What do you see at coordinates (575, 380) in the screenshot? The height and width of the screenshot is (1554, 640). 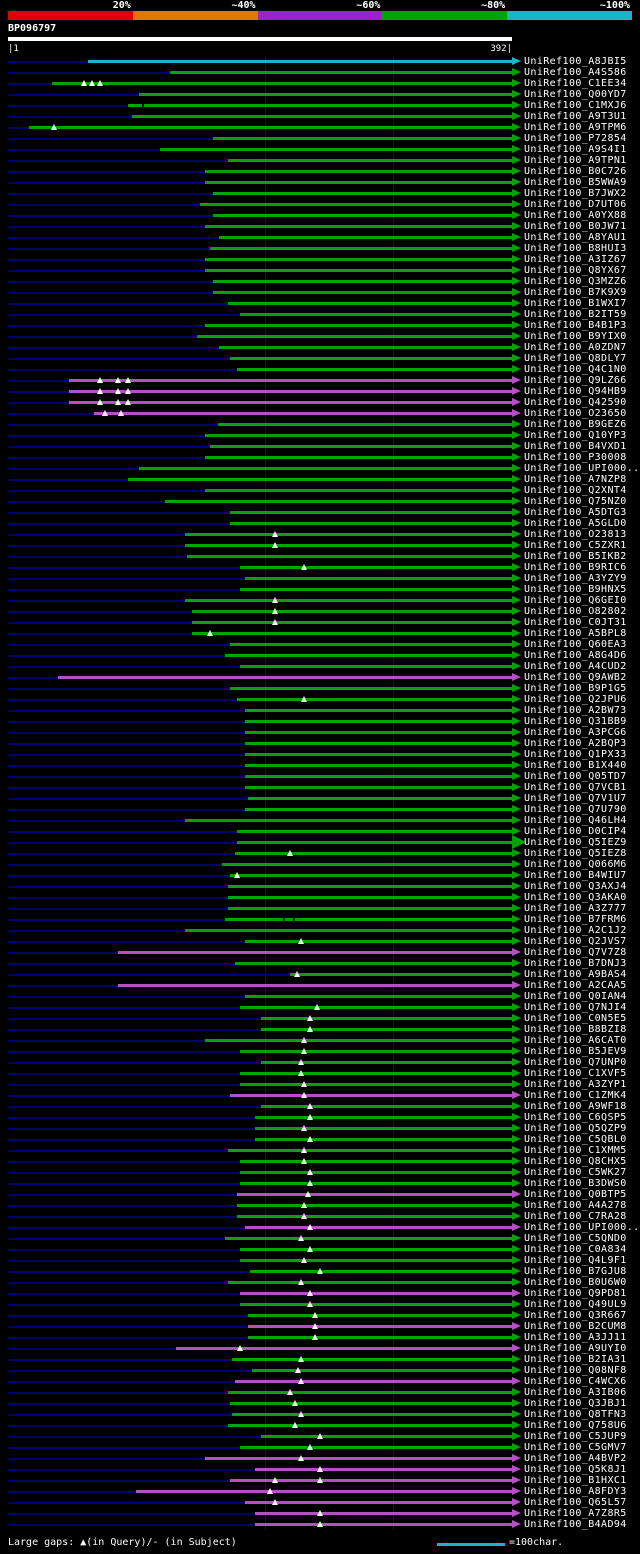 I see `hit-accession-link: UniRef100_Q9LZ66` at bounding box center [575, 380].